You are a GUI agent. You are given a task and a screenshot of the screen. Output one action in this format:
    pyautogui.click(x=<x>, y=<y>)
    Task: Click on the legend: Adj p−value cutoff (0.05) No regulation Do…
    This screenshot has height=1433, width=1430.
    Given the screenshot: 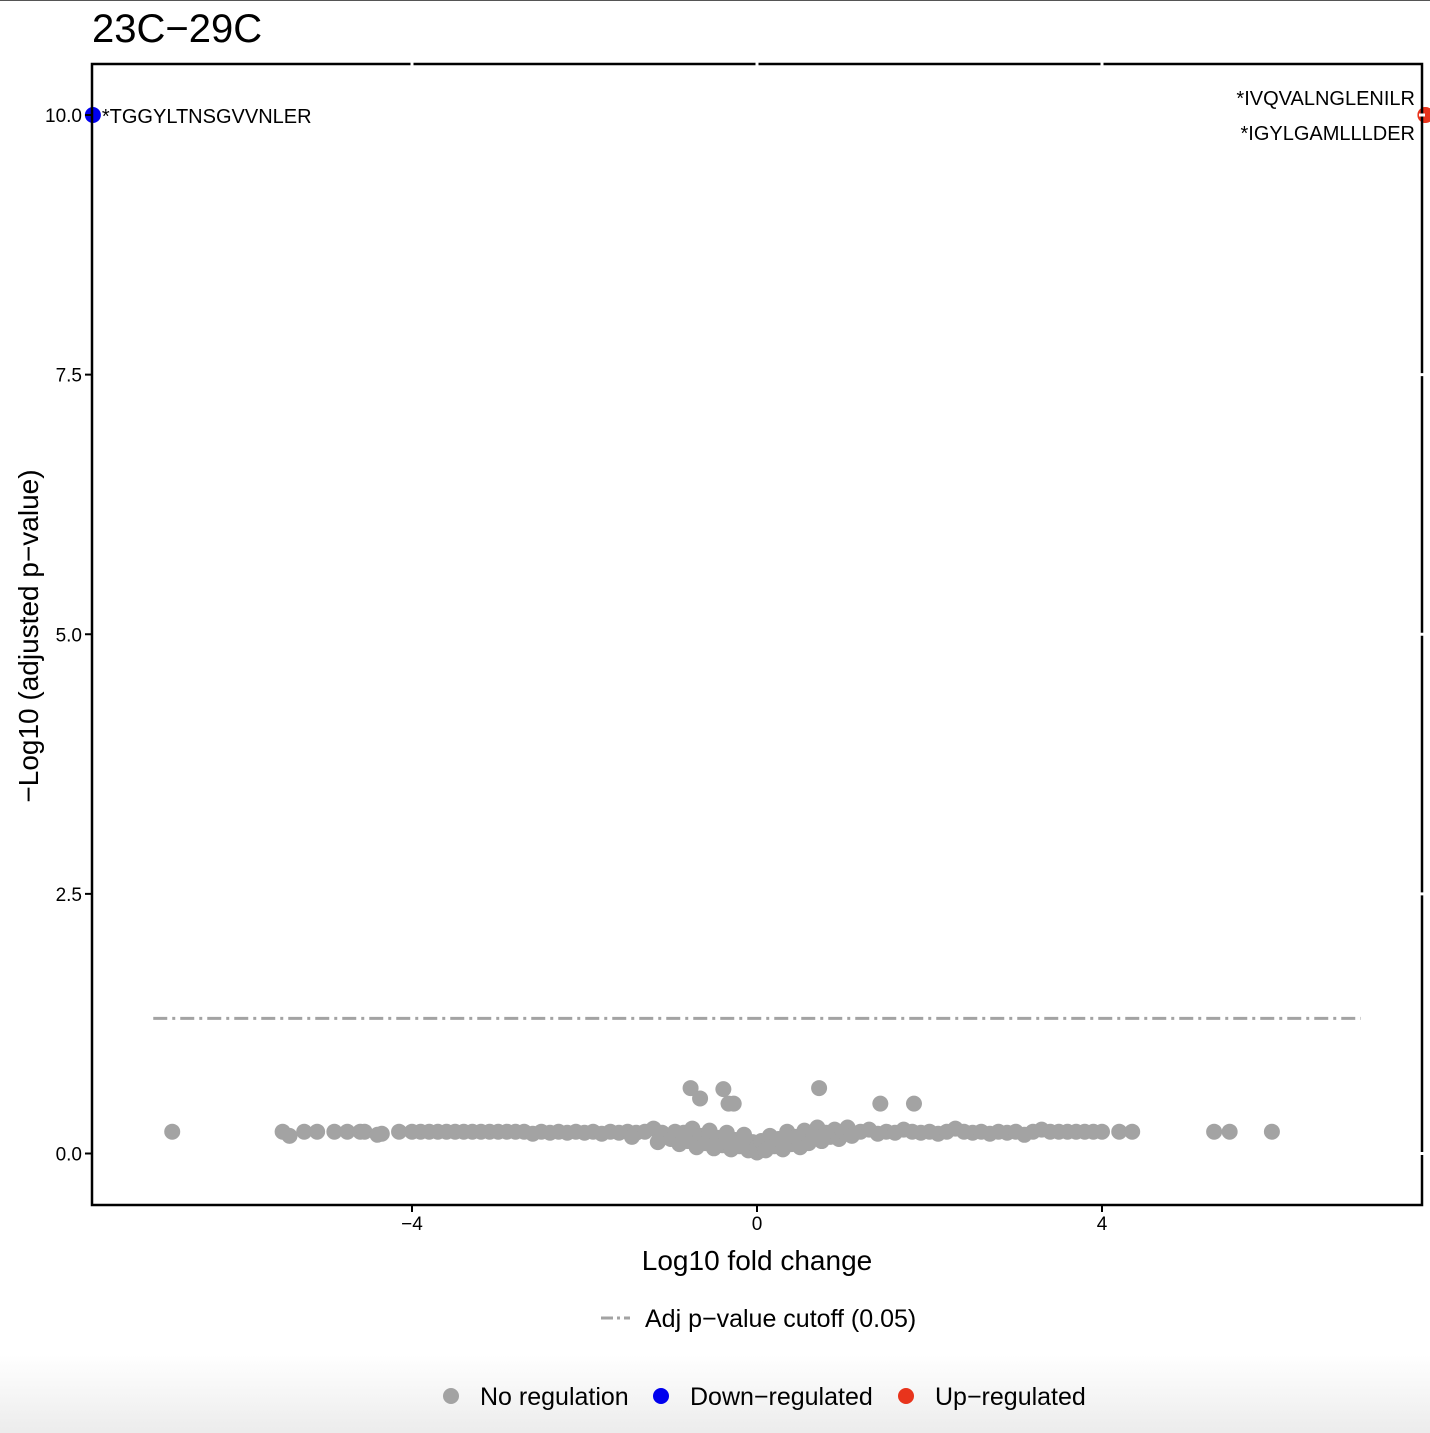 What is the action you would take?
    pyautogui.click(x=764, y=1358)
    